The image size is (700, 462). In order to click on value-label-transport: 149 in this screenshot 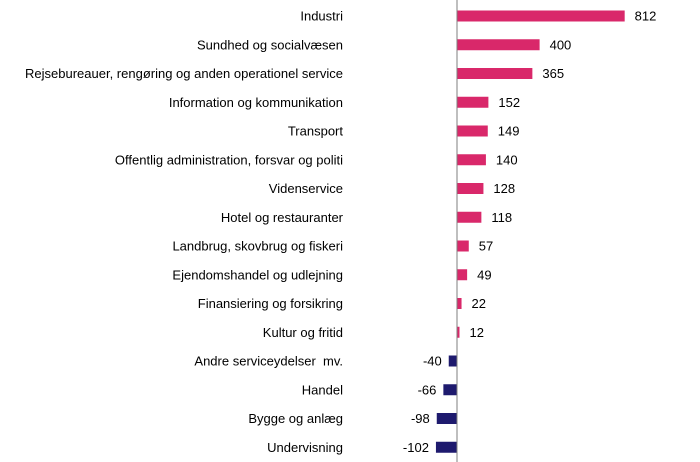, I will do `click(509, 131)`.